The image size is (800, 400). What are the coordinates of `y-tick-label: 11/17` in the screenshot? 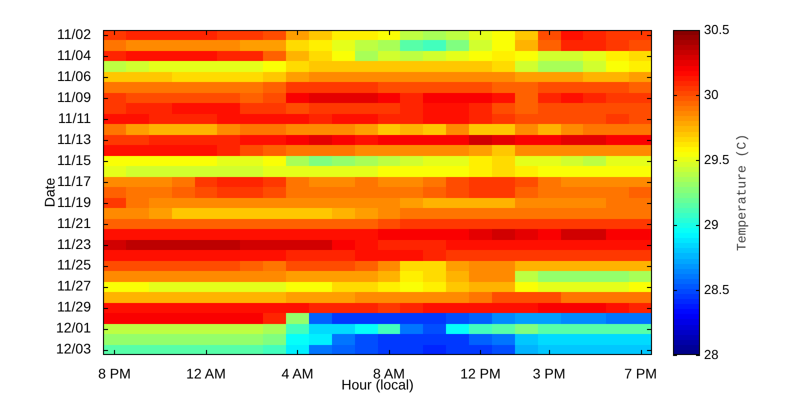 It's located at (74, 180).